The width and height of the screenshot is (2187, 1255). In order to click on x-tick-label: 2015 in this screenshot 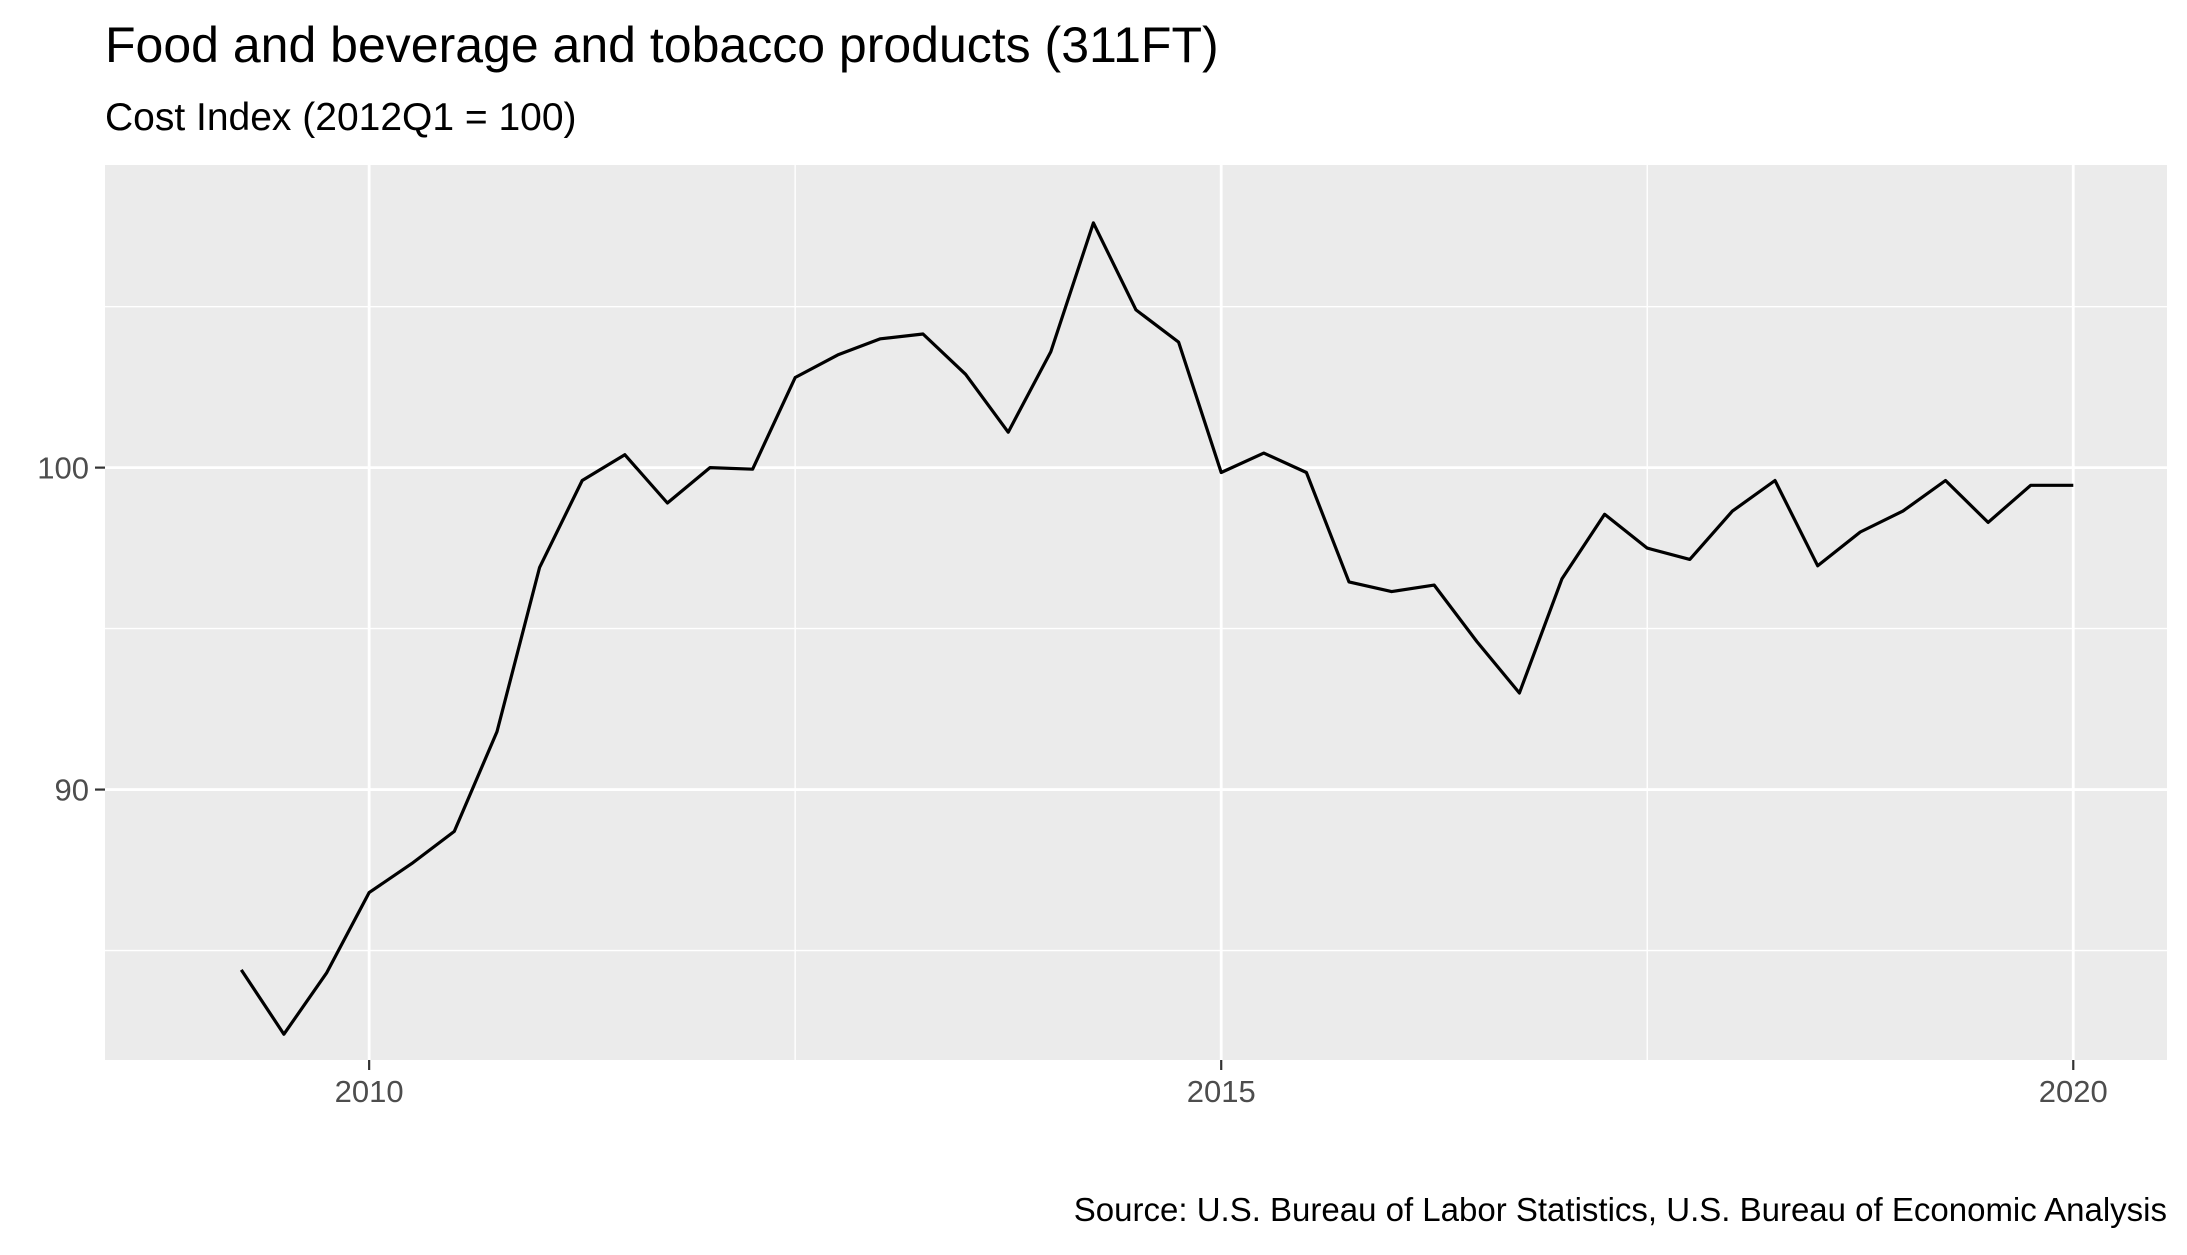, I will do `click(1221, 1091)`.